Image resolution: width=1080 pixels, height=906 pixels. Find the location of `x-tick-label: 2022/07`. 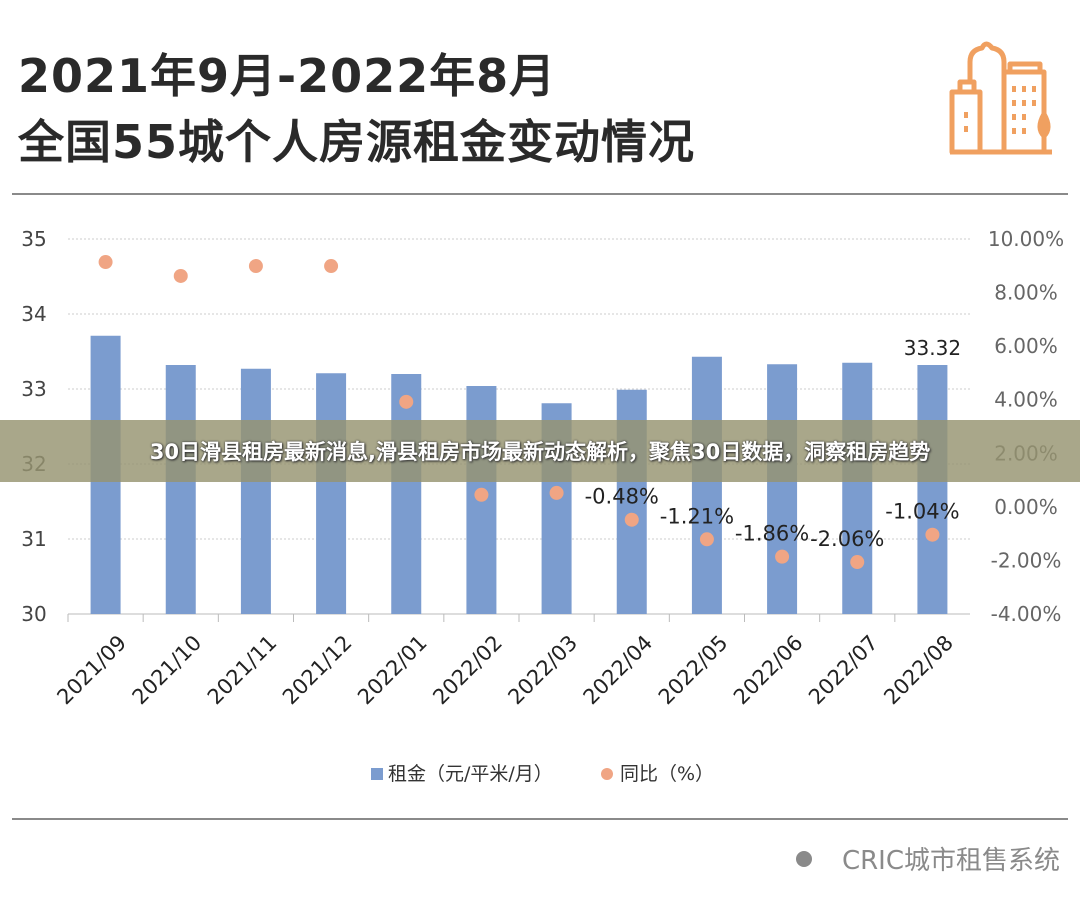

x-tick-label: 2022/07 is located at coordinates (843, 670).